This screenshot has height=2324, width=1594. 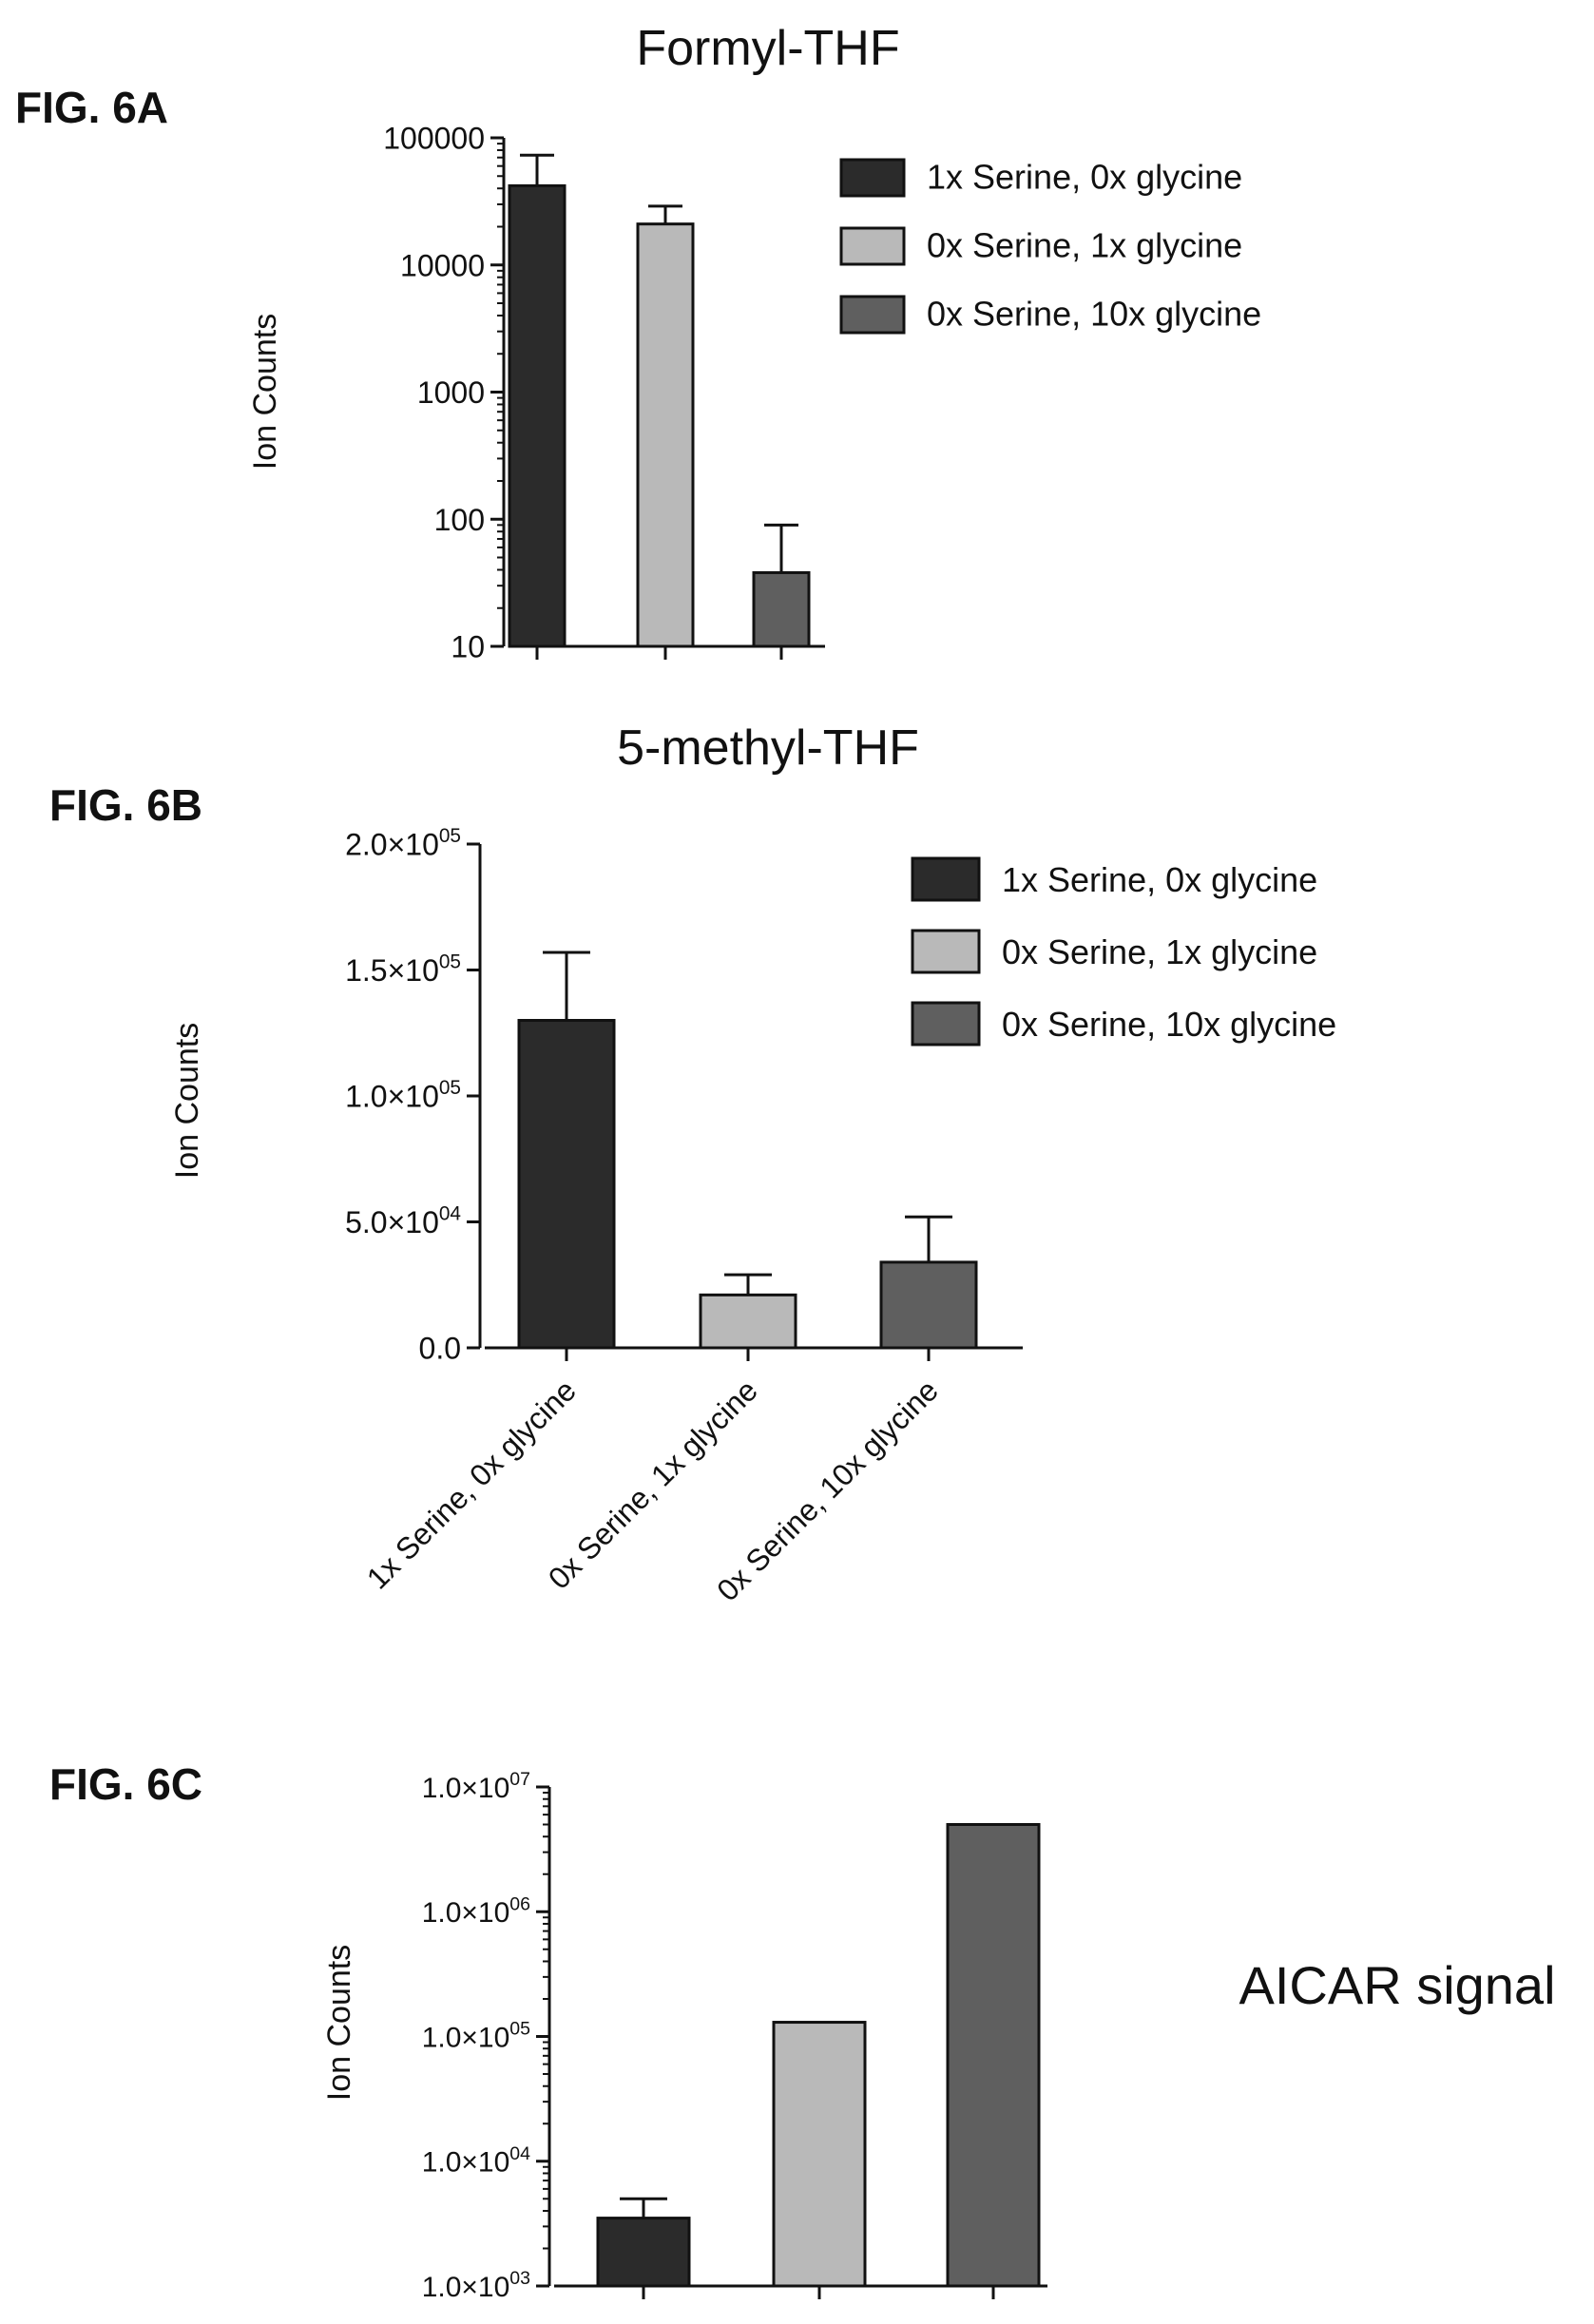 I want to click on y-tick-label: 100000, so click(x=434, y=139).